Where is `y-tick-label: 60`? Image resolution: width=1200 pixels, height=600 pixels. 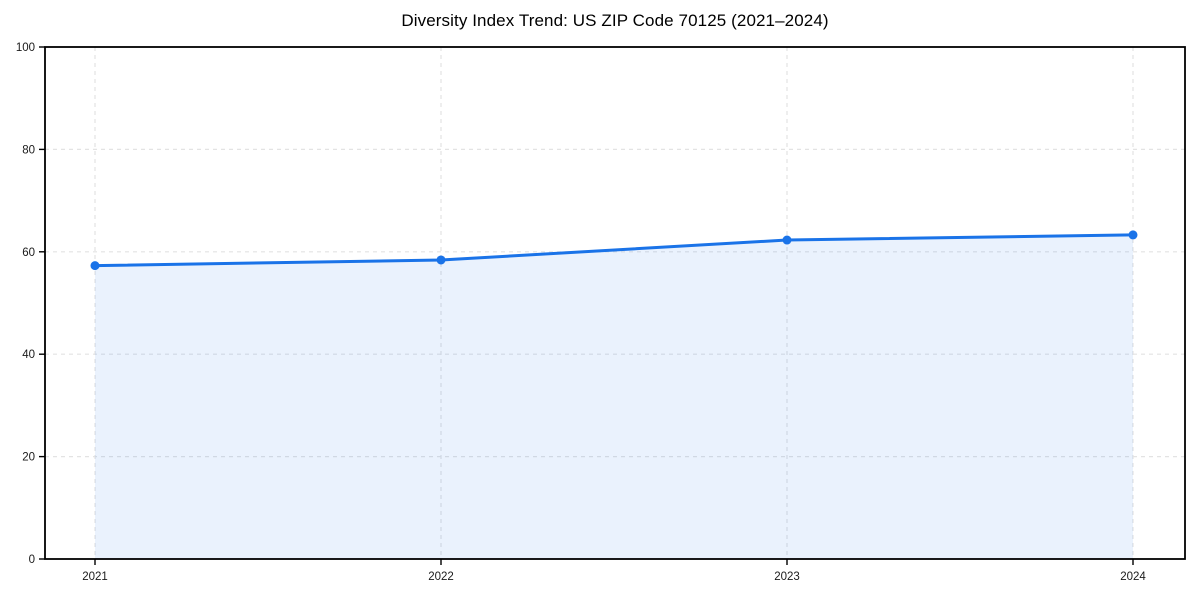 y-tick-label: 60 is located at coordinates (28, 253).